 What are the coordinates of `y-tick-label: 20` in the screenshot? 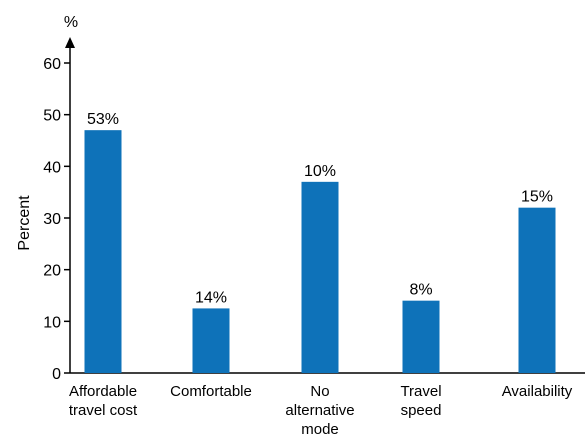 It's located at (52, 271).